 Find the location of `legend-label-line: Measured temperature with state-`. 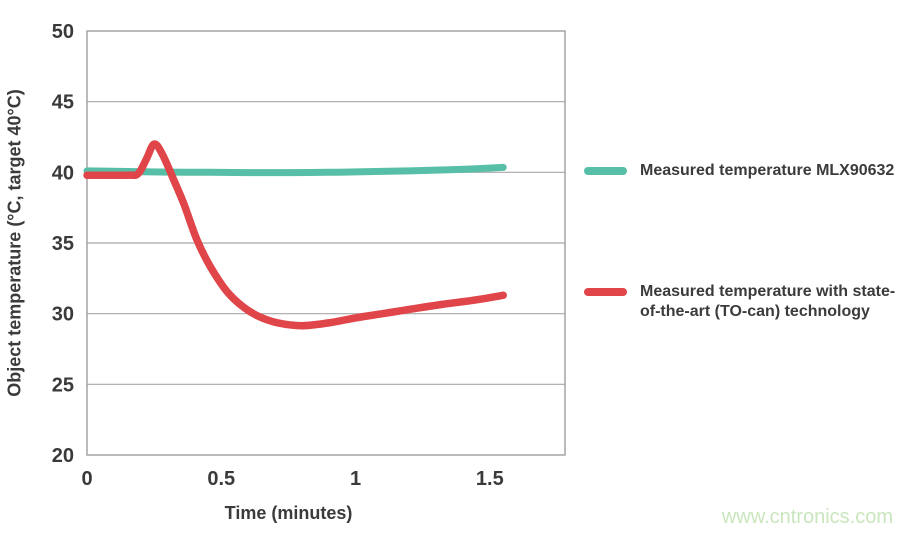

legend-label-line: Measured temperature with state- is located at coordinates (768, 291).